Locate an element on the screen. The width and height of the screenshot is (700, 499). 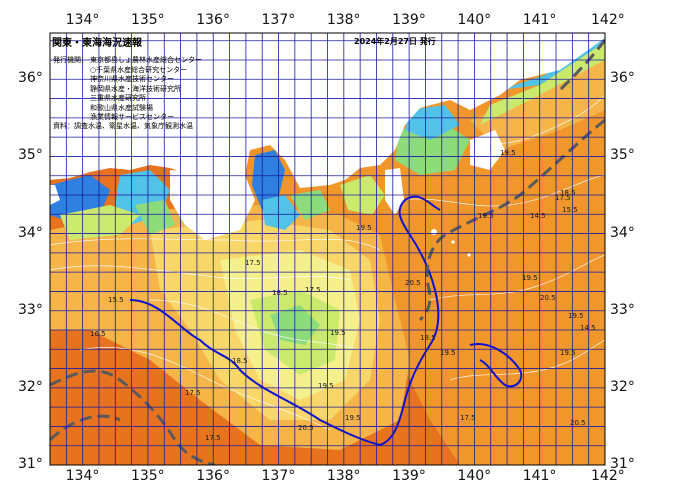
sea-region-kii-green is located at coordinates (155, 217).